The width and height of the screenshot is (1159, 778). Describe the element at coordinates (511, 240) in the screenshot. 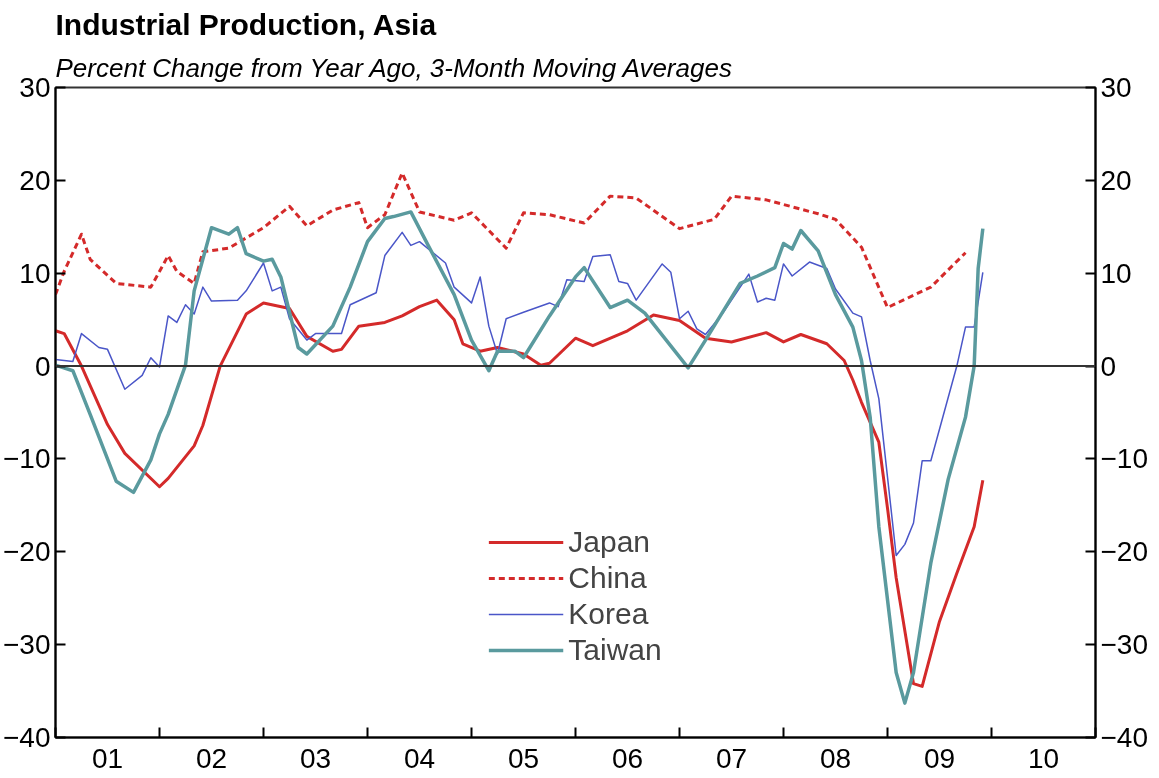

I see `line-series` at that location.